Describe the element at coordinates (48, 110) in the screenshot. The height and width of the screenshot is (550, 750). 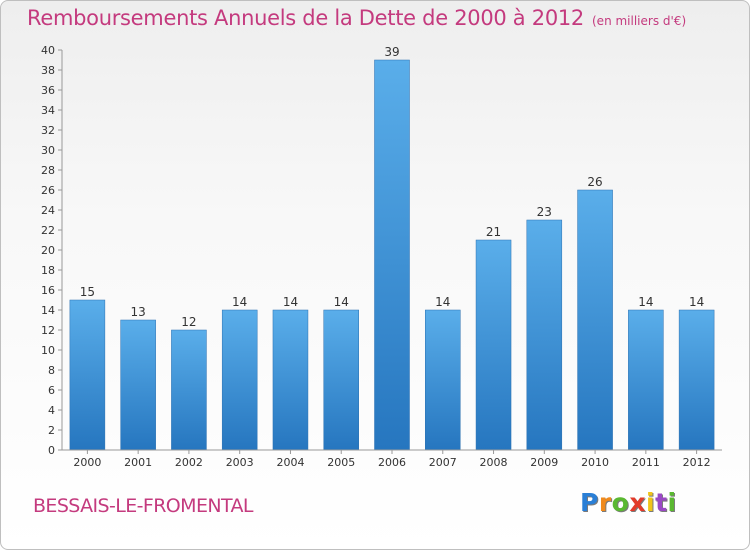
I see `y-tick-label: 34` at that location.